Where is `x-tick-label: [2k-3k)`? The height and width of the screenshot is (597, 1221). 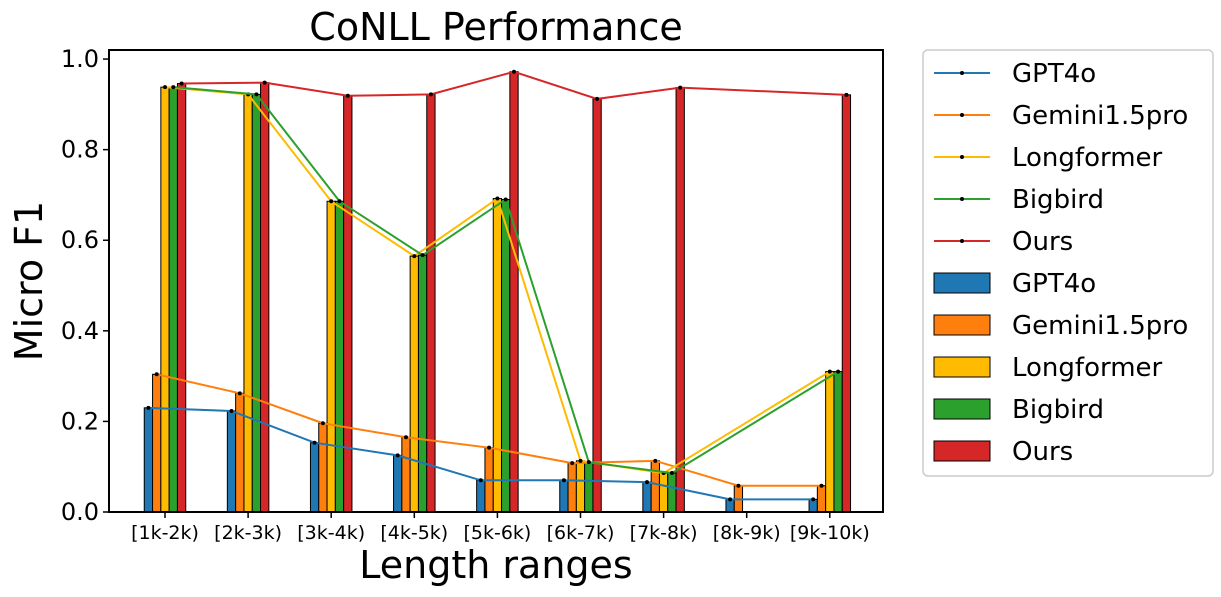
x-tick-label: [2k-3k) is located at coordinates (248, 533).